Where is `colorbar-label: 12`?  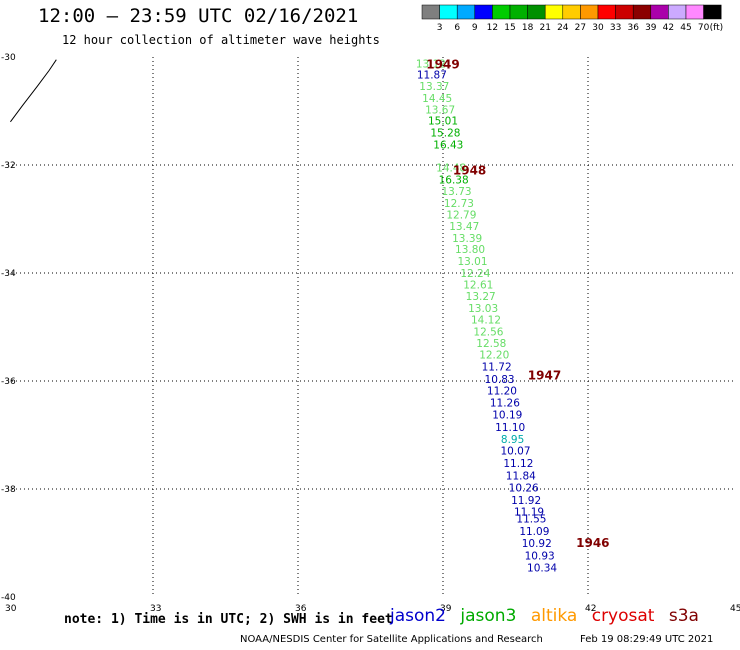 colorbar-label: 12 is located at coordinates (492, 28).